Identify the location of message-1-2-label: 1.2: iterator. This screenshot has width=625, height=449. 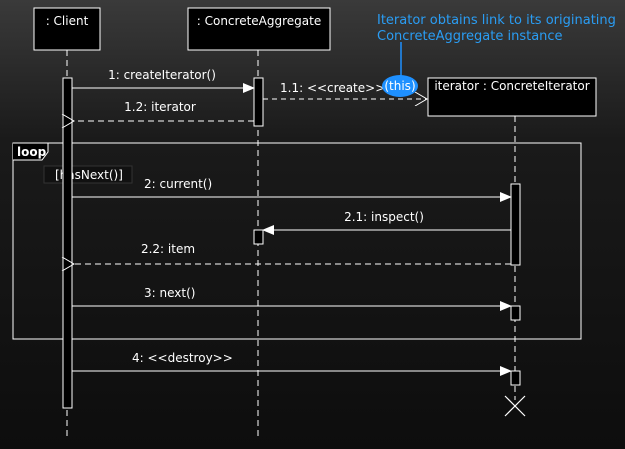
(160, 107).